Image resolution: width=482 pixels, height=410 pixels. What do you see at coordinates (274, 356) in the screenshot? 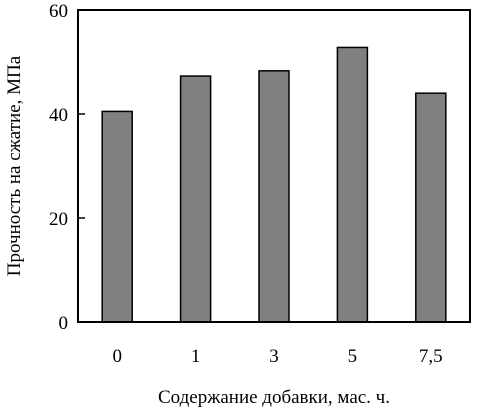
I see `x-tick-label: 3` at bounding box center [274, 356].